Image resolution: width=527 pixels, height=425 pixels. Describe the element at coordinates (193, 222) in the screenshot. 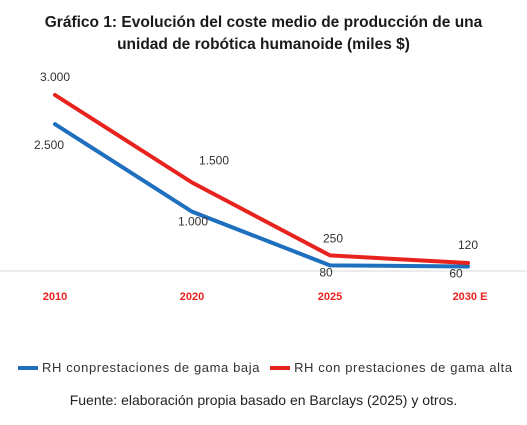

I see `data-label-series-1-2: 1.000` at that location.